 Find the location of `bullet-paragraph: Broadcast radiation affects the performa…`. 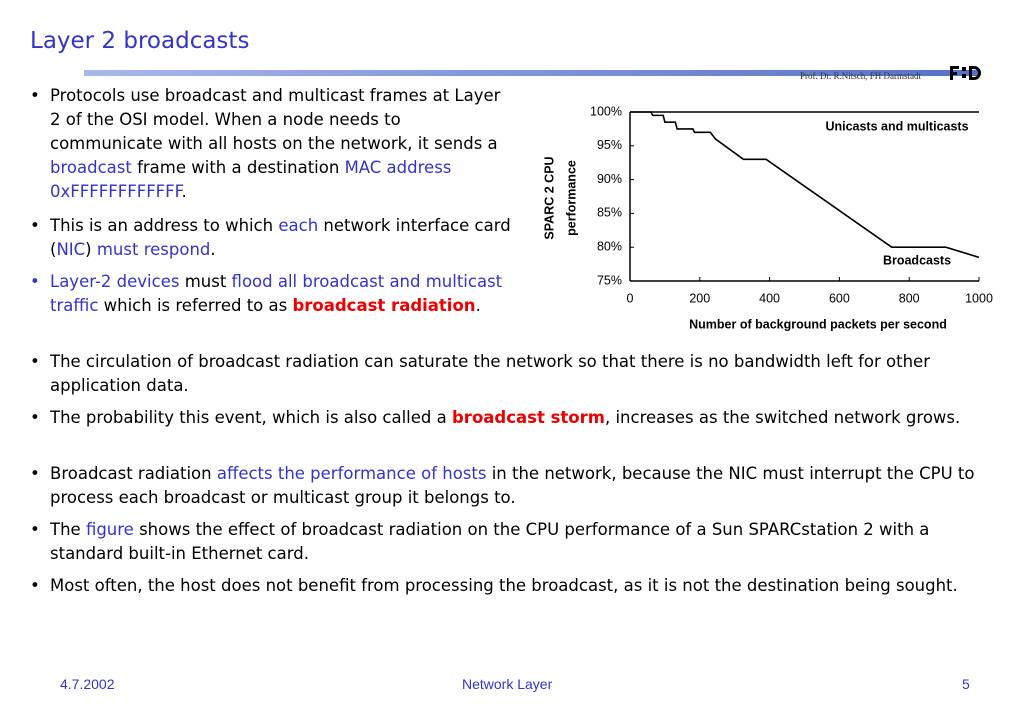

bullet-paragraph: Broadcast radiation affects the performa… is located at coordinates (512, 486).